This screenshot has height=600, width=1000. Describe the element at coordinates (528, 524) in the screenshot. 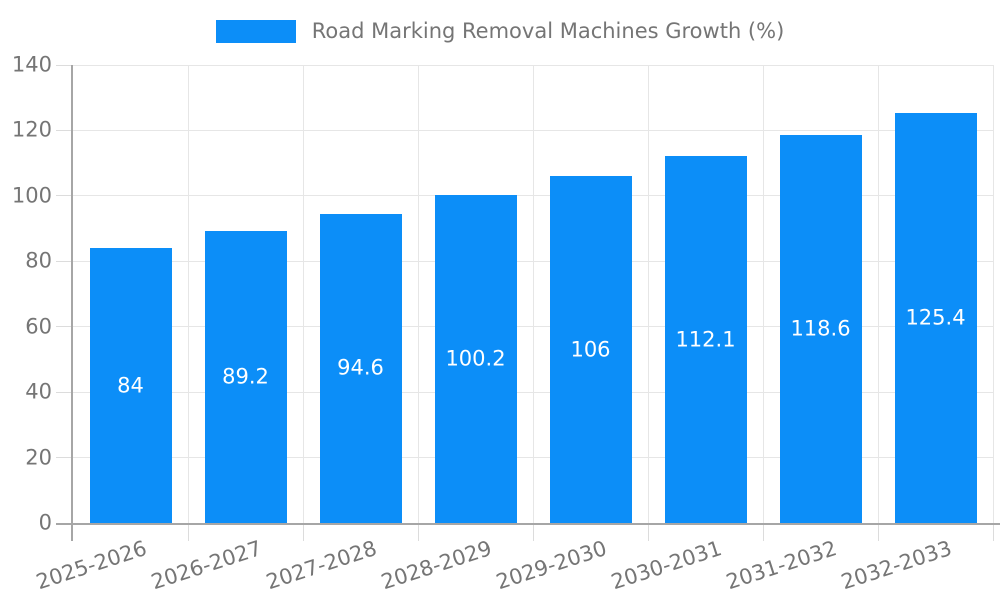

I see `x-axis-line` at that location.